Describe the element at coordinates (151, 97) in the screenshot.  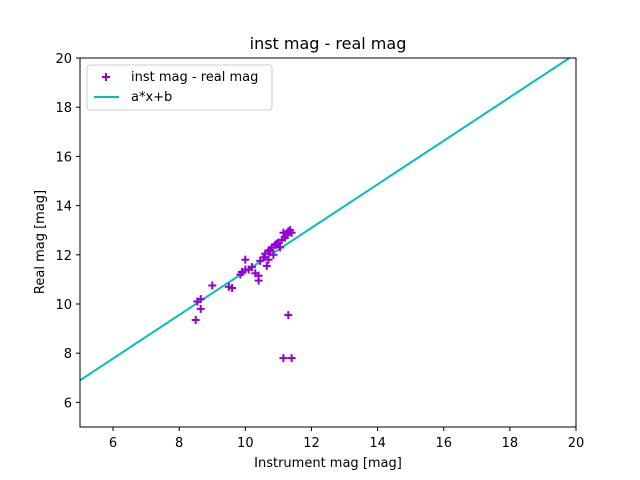
I see `legend-label-line: a*x+b` at that location.